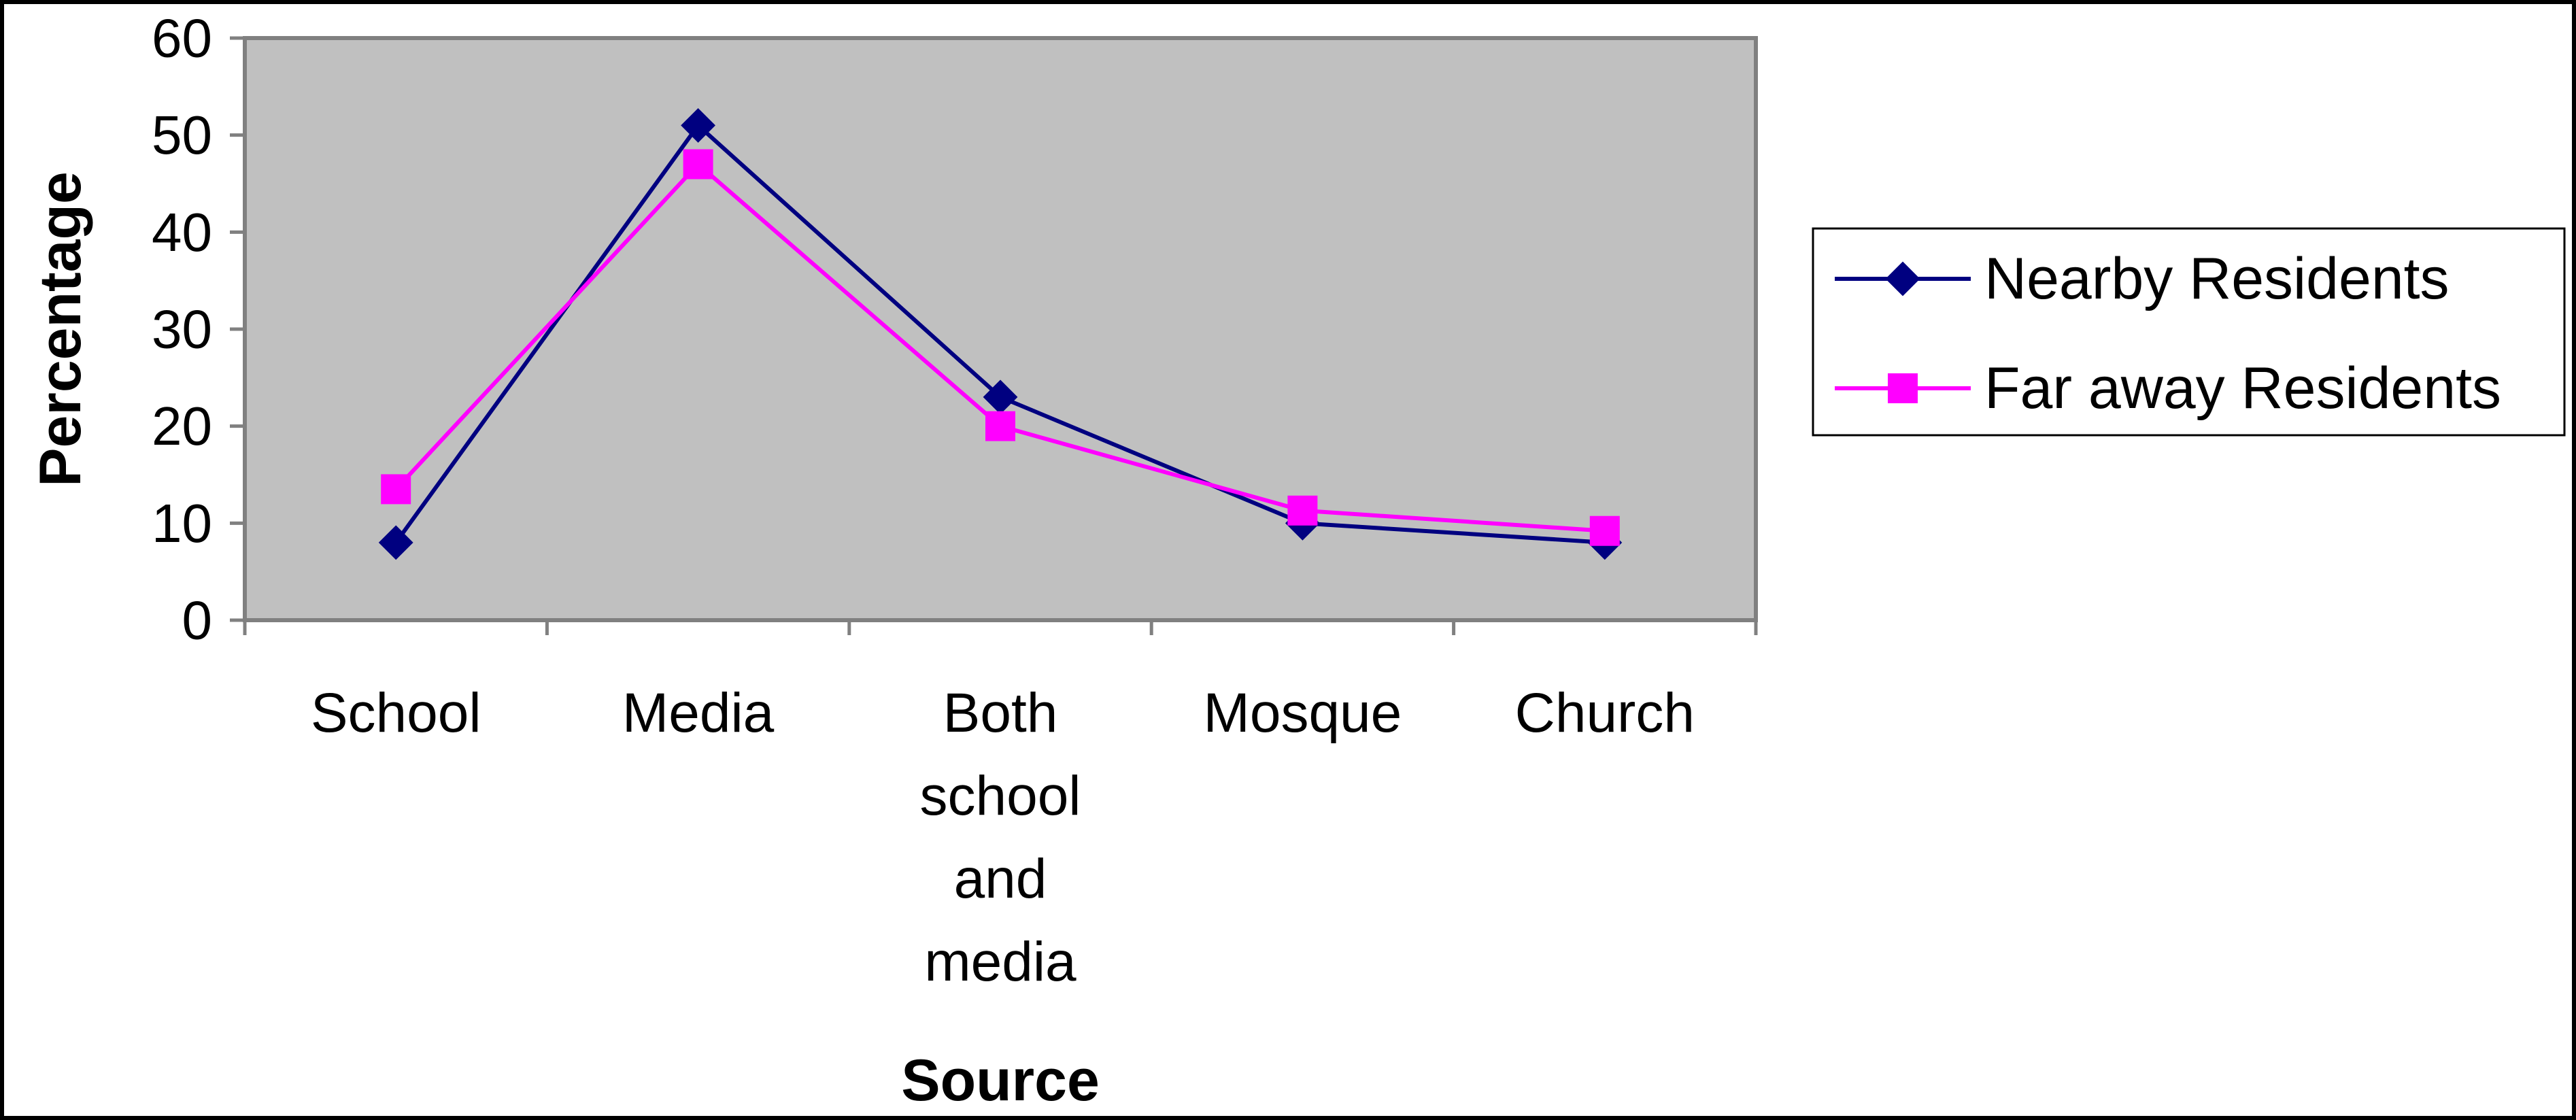 The image size is (2576, 1120). I want to click on x-tick-label-line: and, so click(1000, 879).